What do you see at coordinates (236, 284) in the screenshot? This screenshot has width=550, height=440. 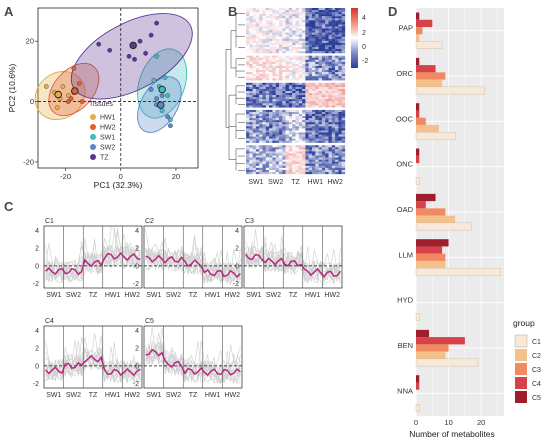 I see `cluster-ytick: -2` at bounding box center [236, 284].